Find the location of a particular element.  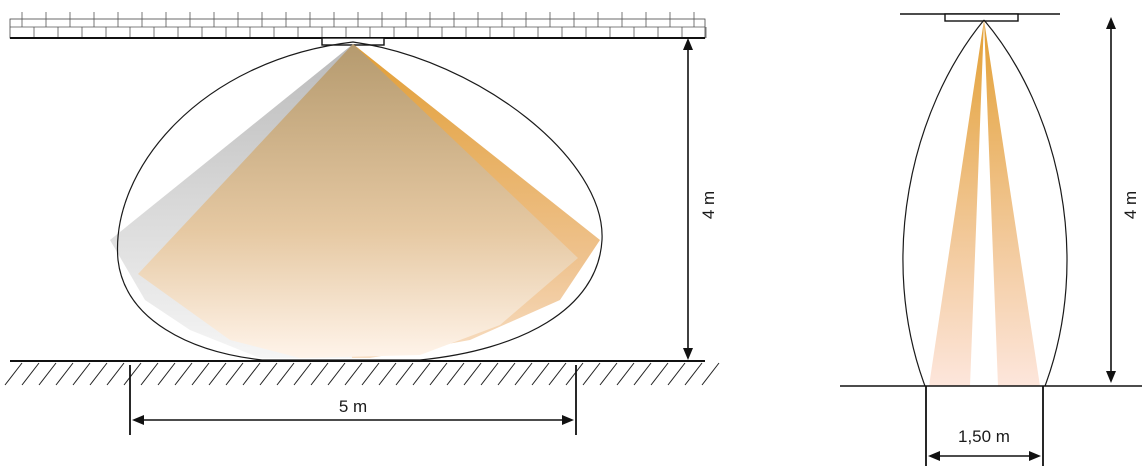

height-label: 4 m is located at coordinates (708, 205).